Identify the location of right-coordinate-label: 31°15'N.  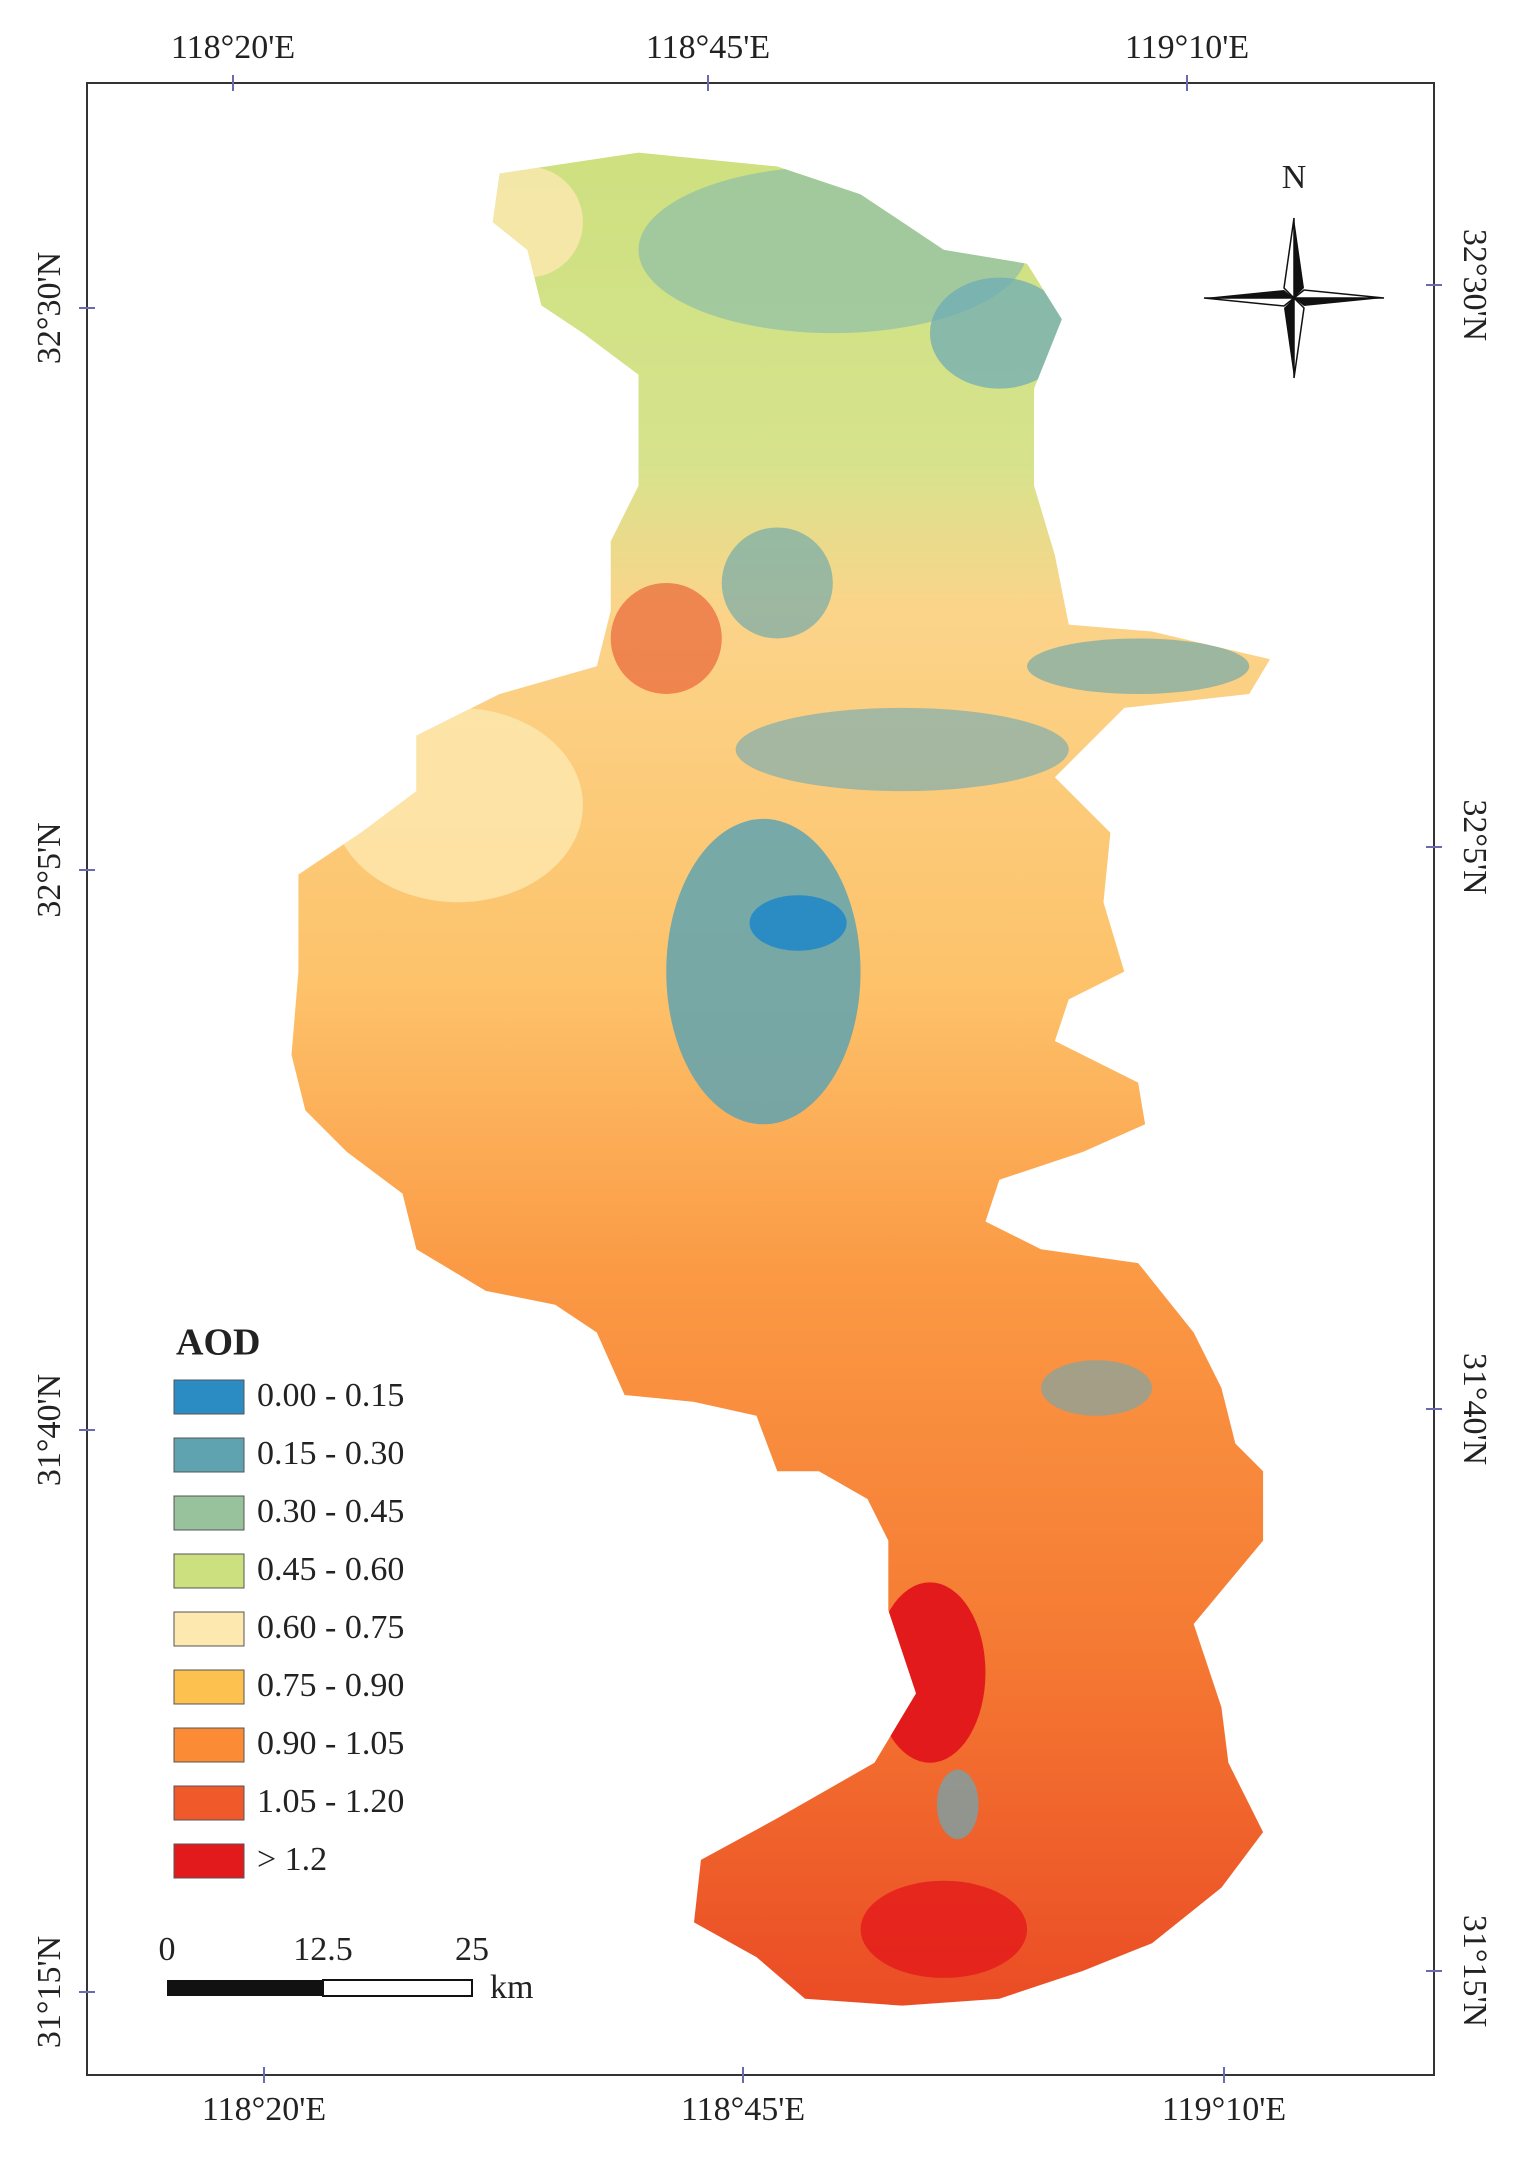
(1474, 1971).